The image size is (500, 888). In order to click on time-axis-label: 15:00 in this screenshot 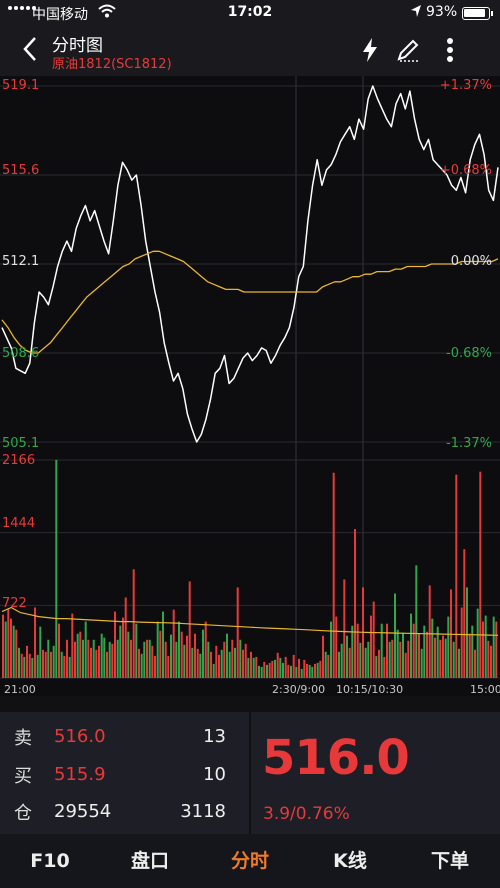, I will do `click(485, 689)`.